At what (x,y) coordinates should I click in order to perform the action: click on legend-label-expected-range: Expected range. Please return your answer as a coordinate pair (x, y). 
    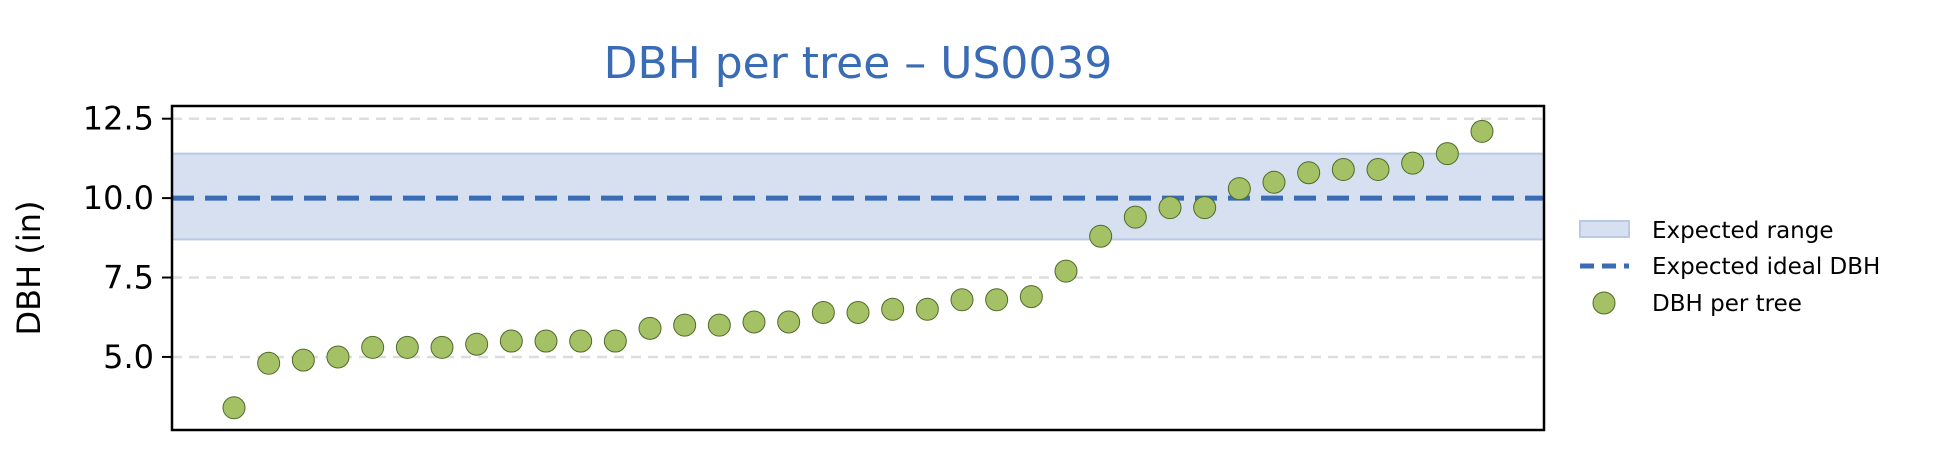
    Looking at the image, I should click on (1743, 231).